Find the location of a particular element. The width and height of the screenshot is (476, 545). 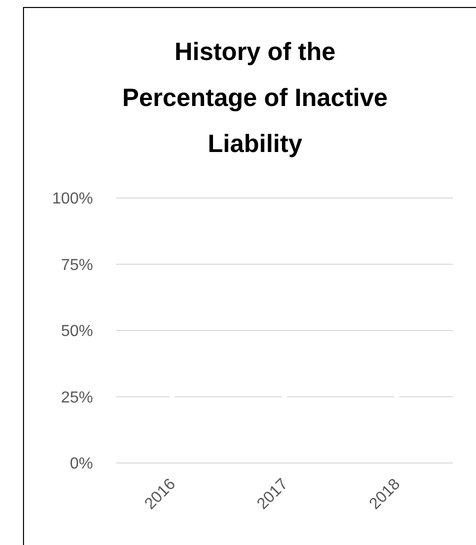

y-tick-label: 50% is located at coordinates (76, 331).